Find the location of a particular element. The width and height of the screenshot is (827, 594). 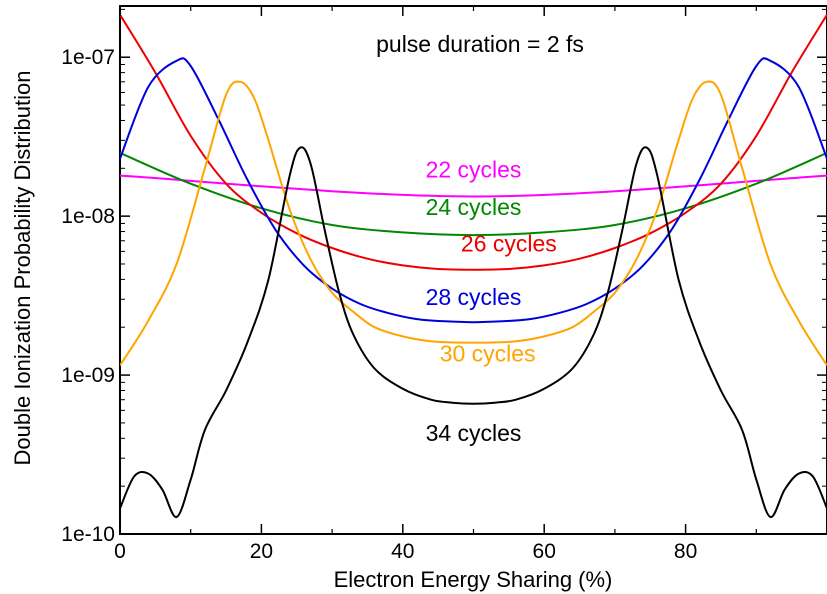

series-line-22-cycles is located at coordinates (473, 186).